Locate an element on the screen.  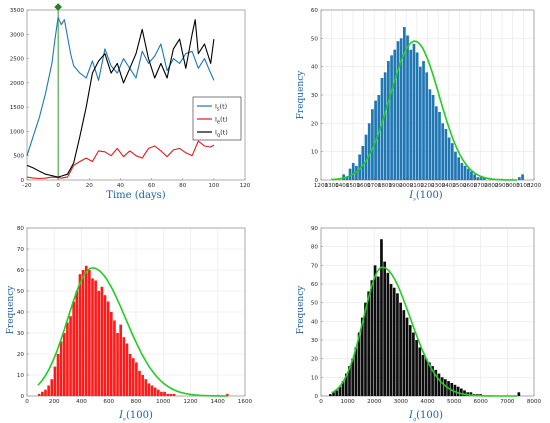
histogram-e-fit-curve is located at coordinates (132, 332).